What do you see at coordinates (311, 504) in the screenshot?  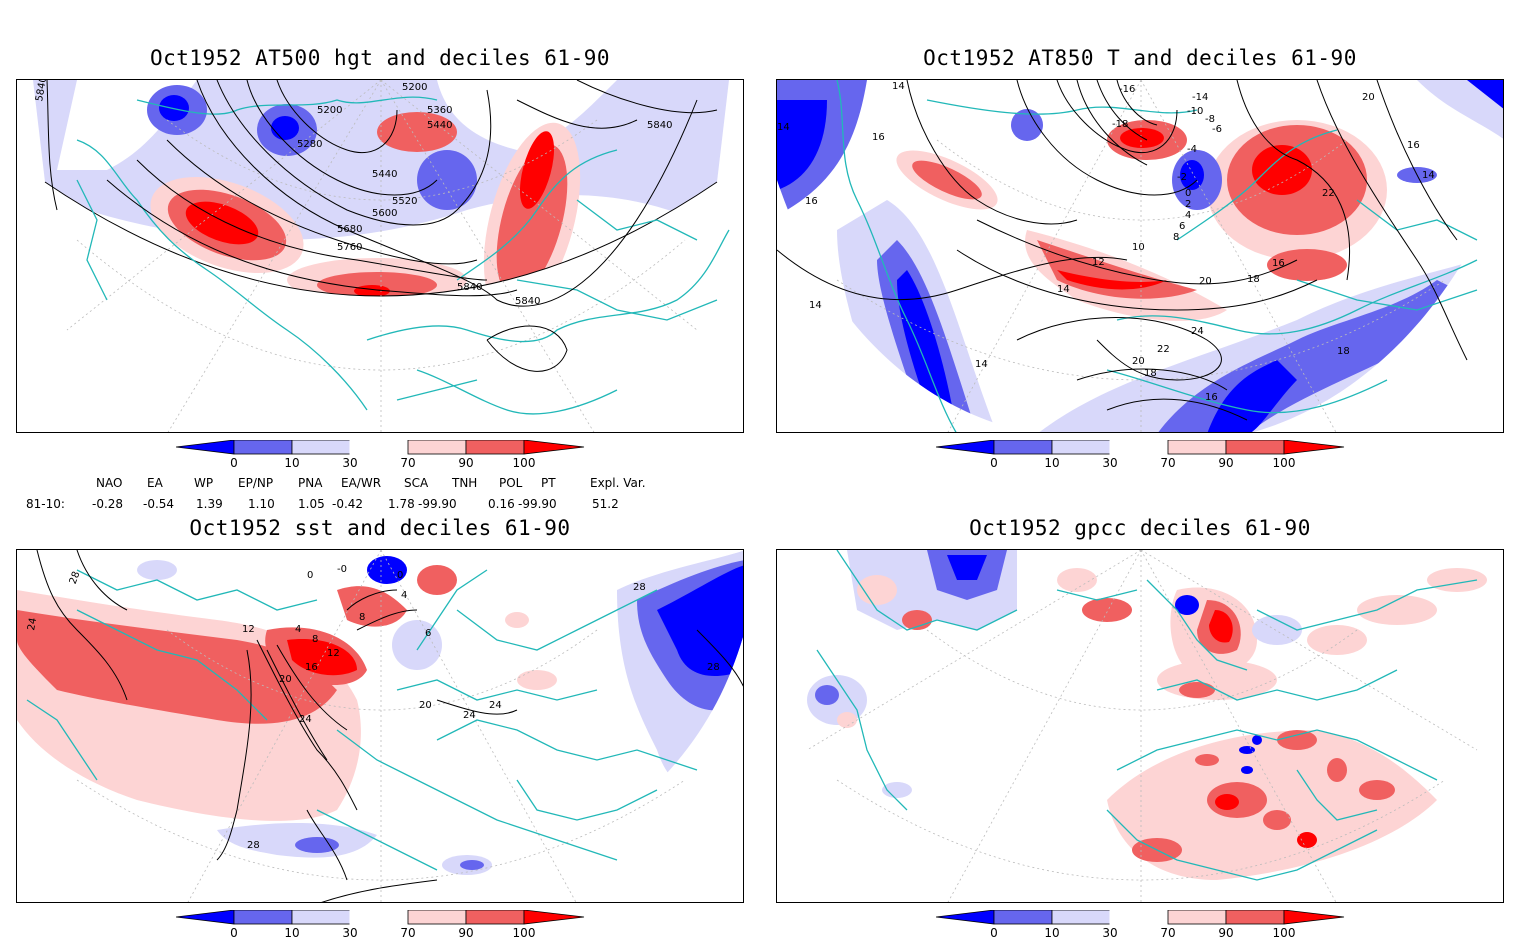 I see `index-value: 1.05` at bounding box center [311, 504].